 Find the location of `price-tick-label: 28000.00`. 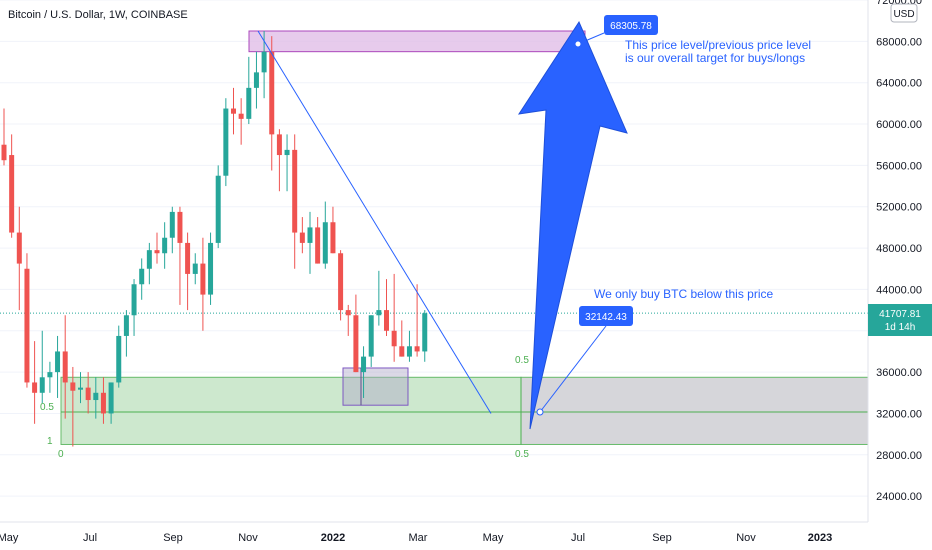

price-tick-label: 28000.00 is located at coordinates (899, 456).